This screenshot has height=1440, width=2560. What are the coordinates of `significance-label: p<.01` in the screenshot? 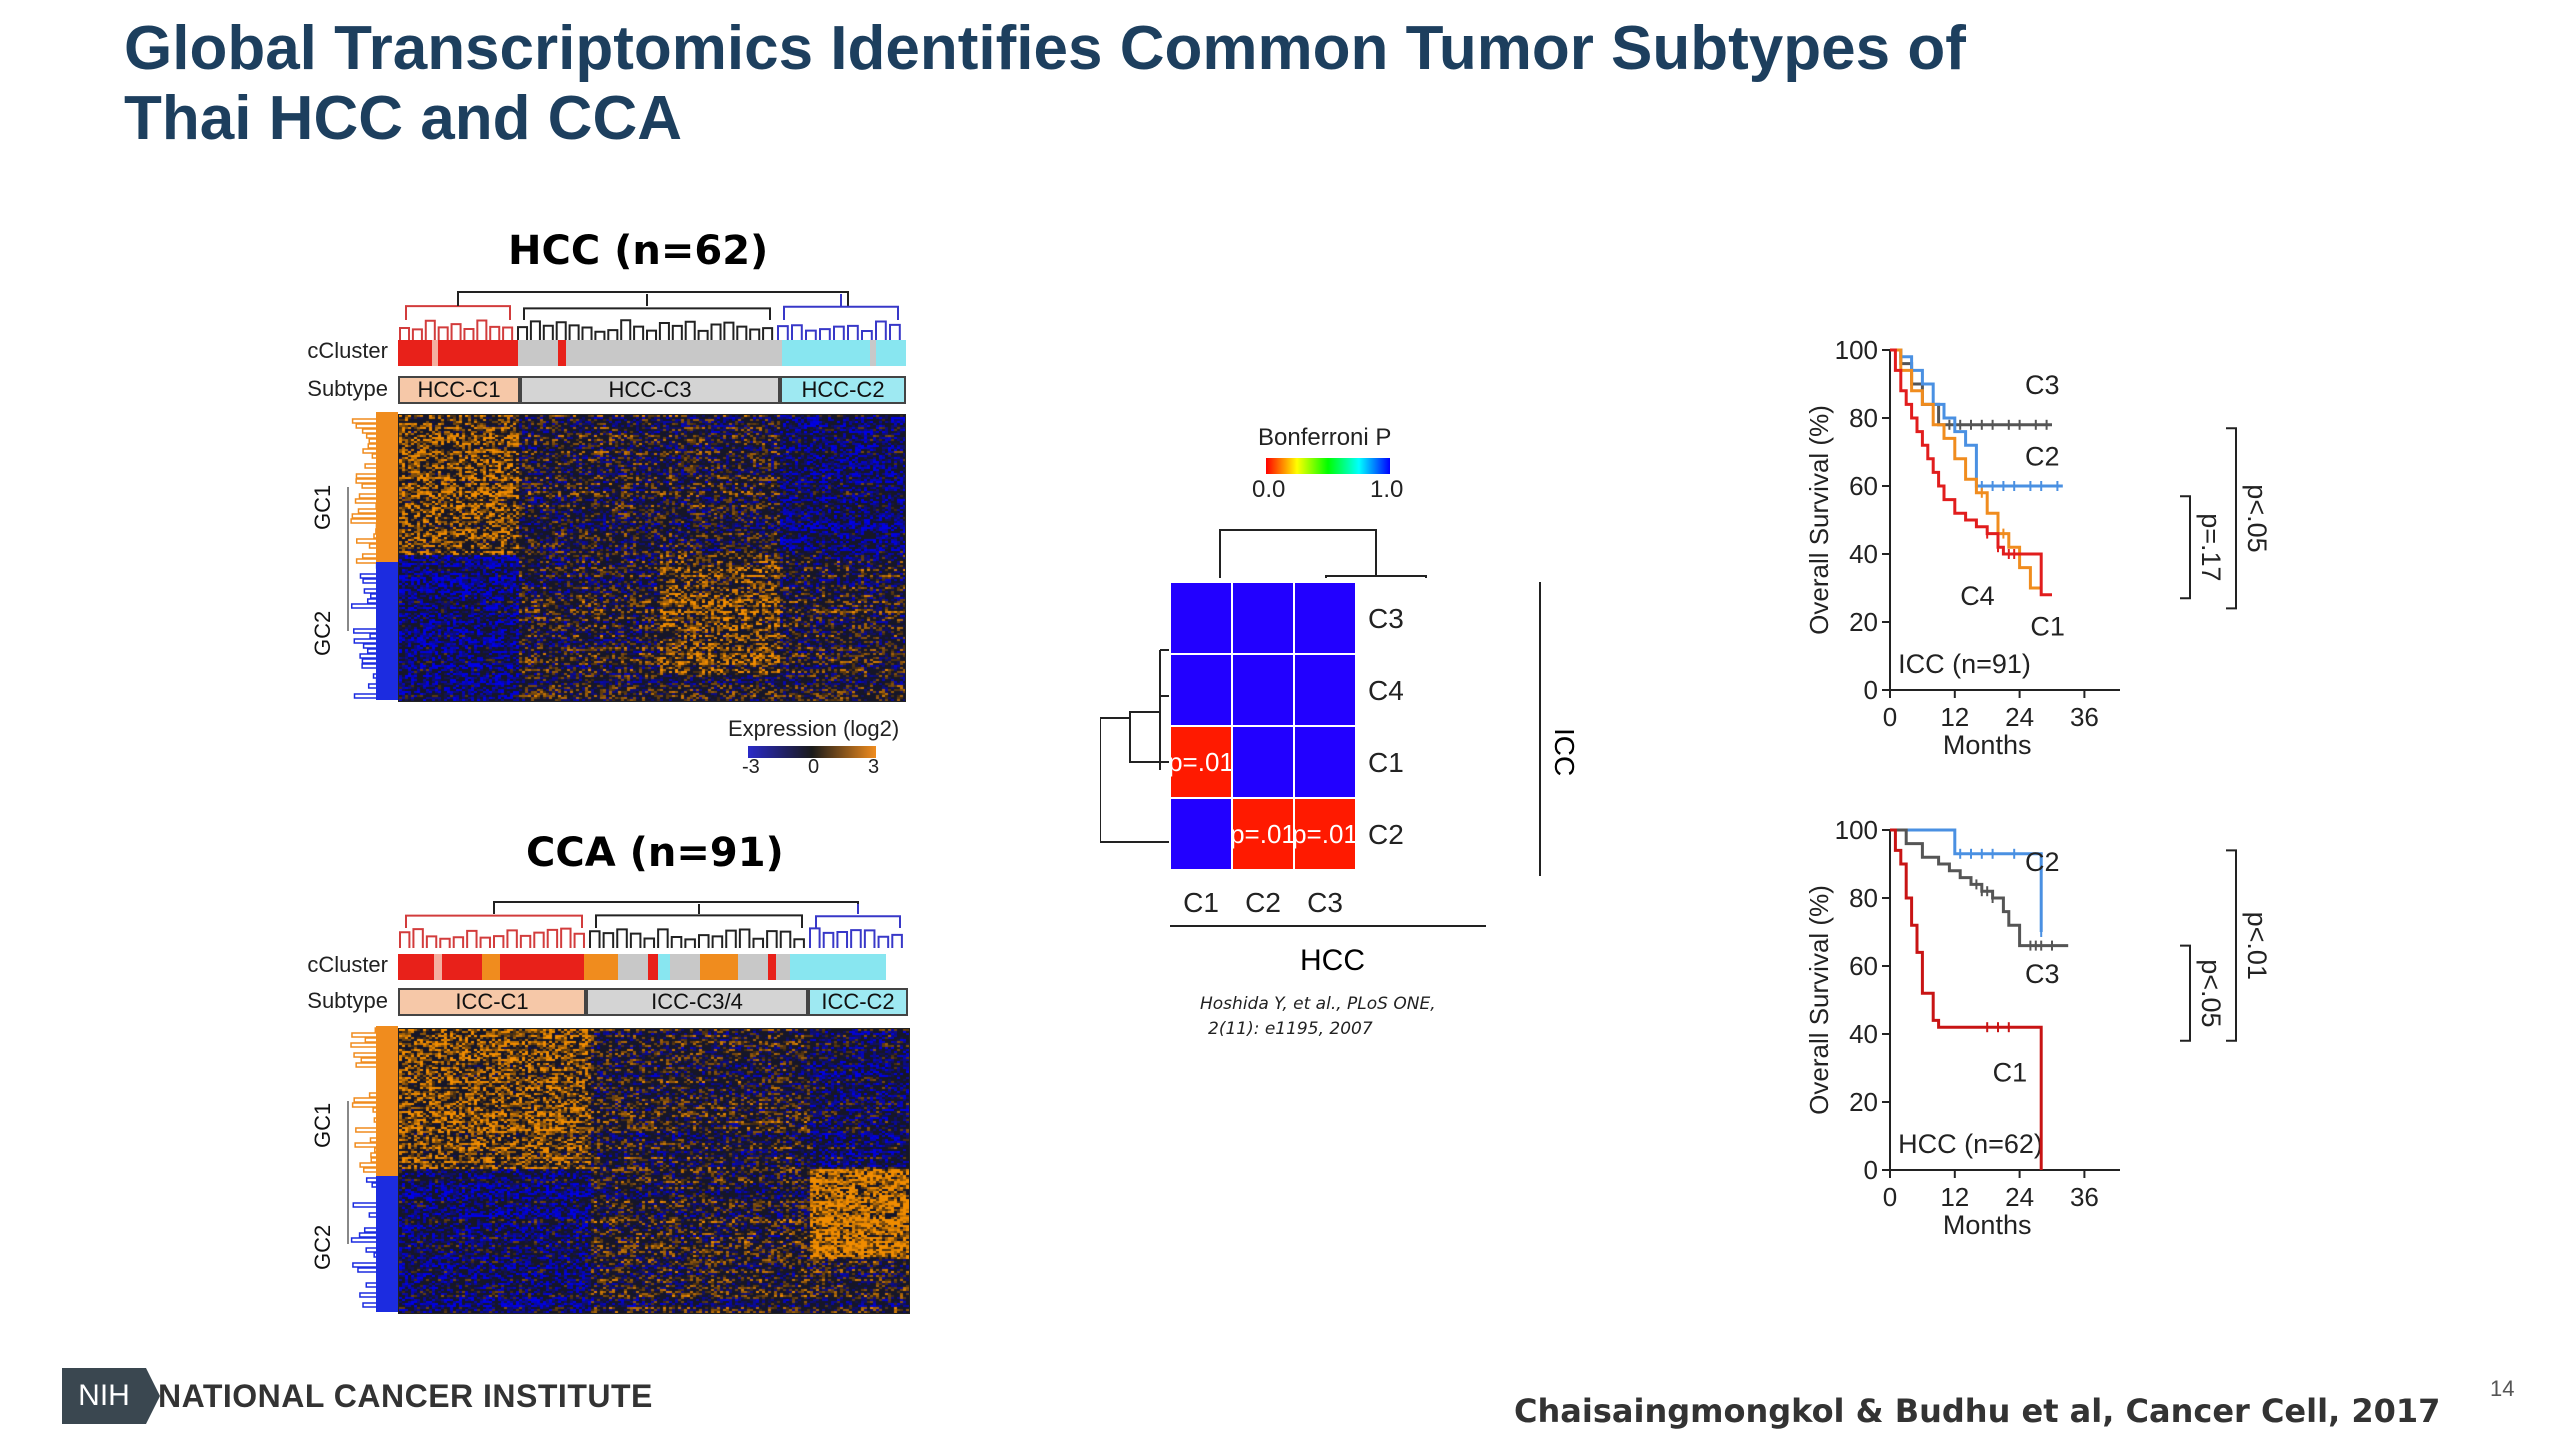 It's located at (2257, 946).